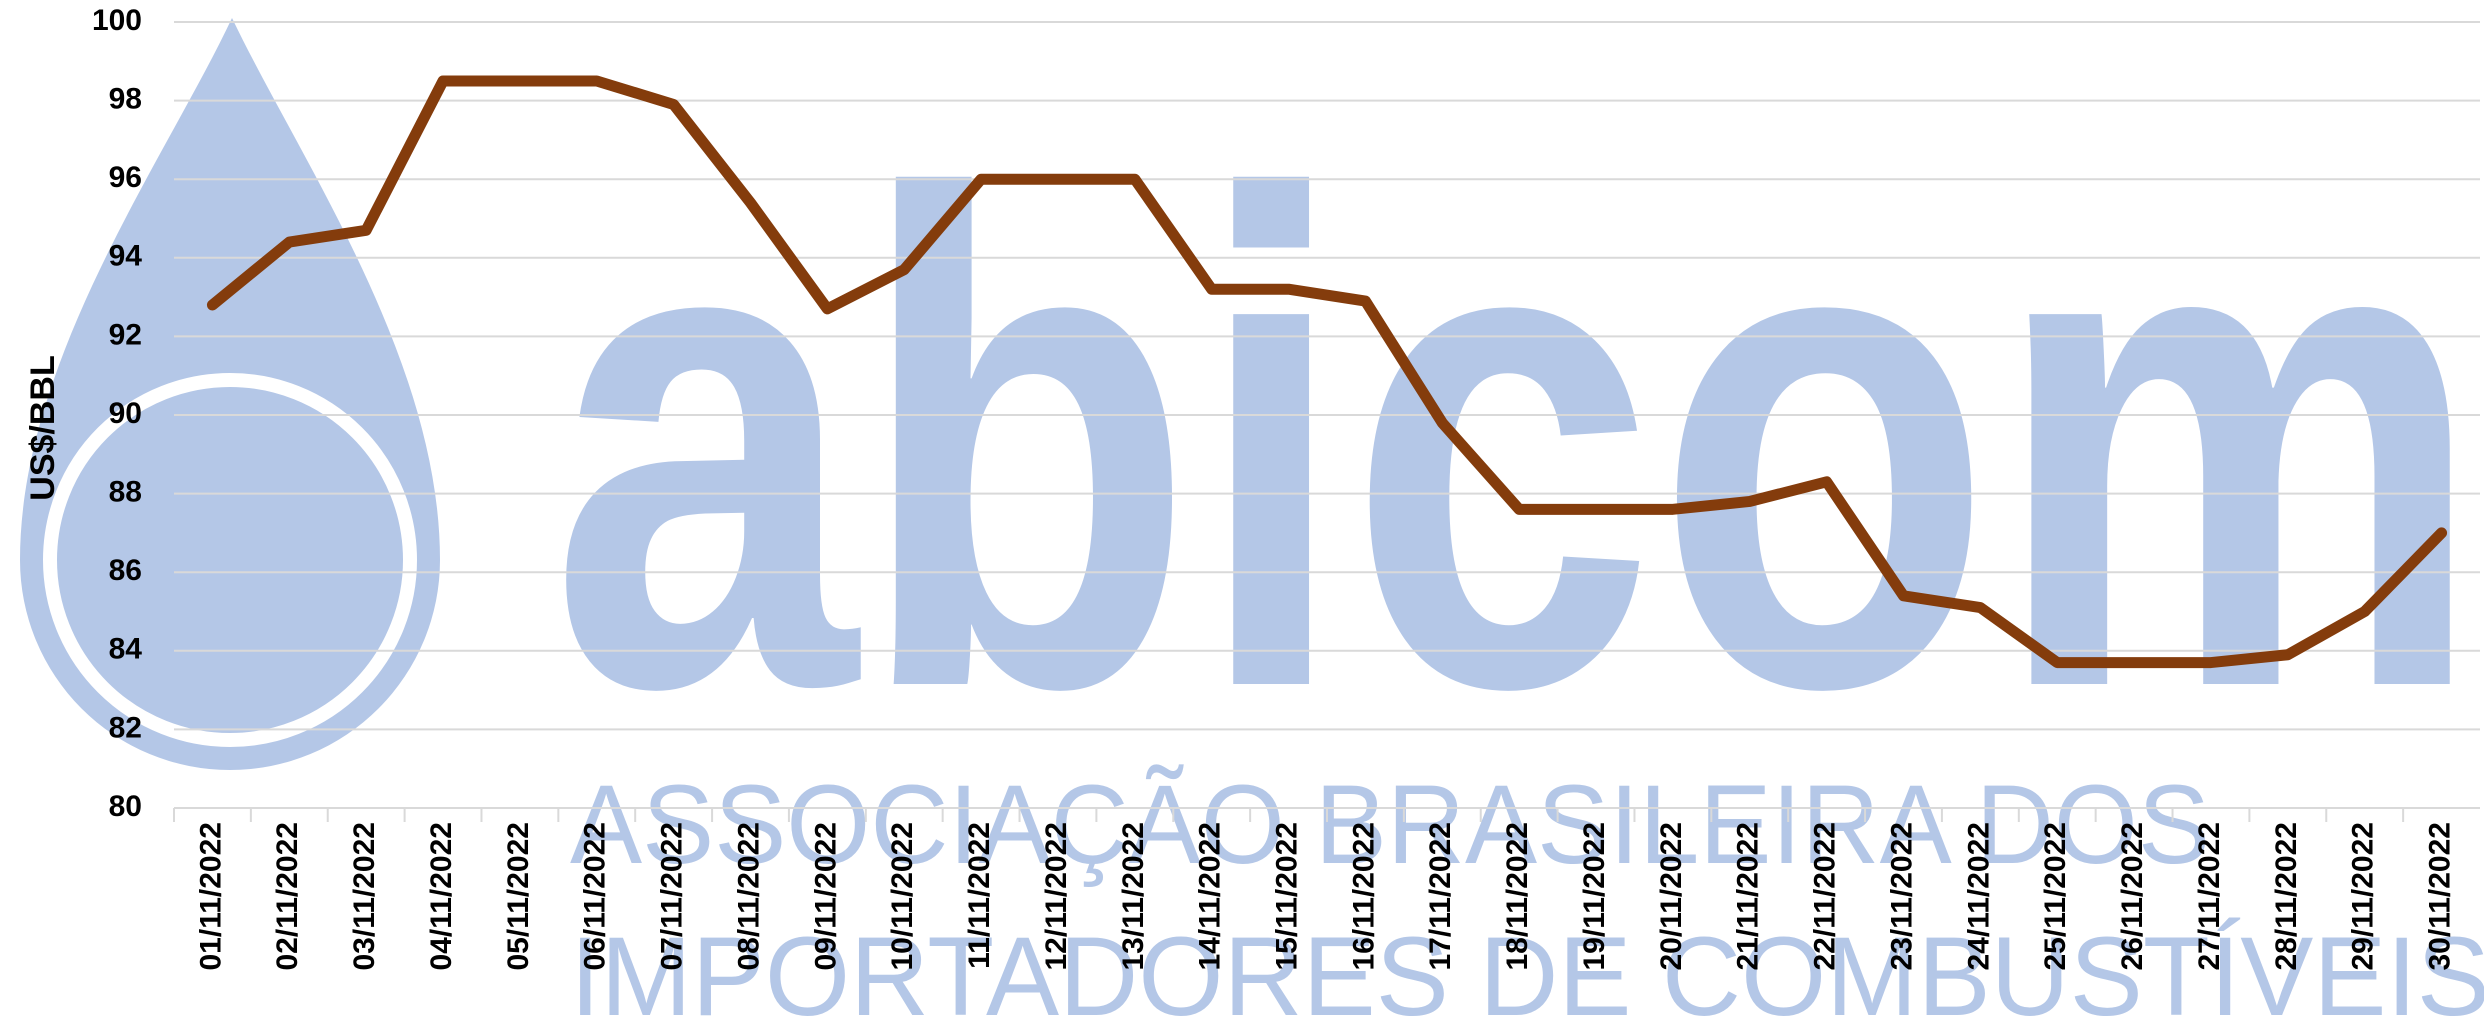  What do you see at coordinates (748, 896) in the screenshot?
I see `x-tick-label: 08/11/2022` at bounding box center [748, 896].